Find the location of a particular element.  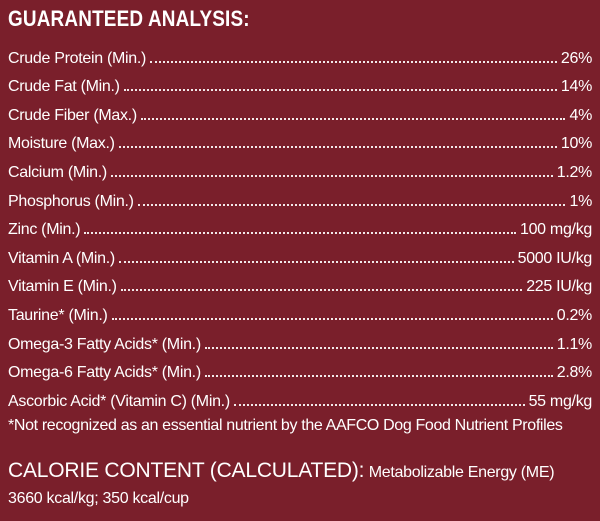

nutrient-label: Vitamin A (Min.) is located at coordinates (61, 258).